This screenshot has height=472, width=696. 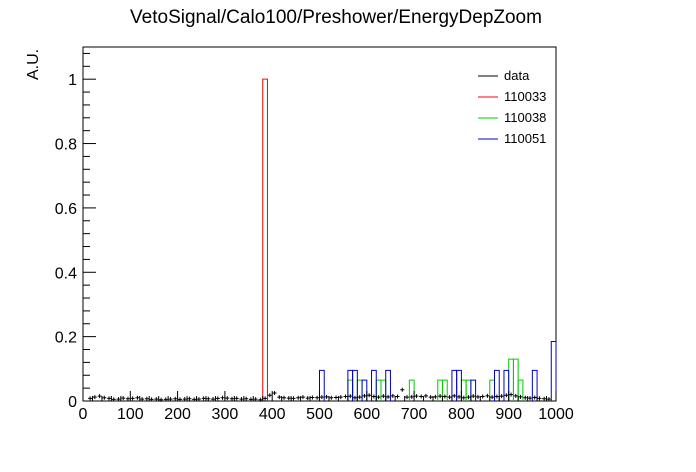 I want to click on legend-label-data: data, so click(x=517, y=75).